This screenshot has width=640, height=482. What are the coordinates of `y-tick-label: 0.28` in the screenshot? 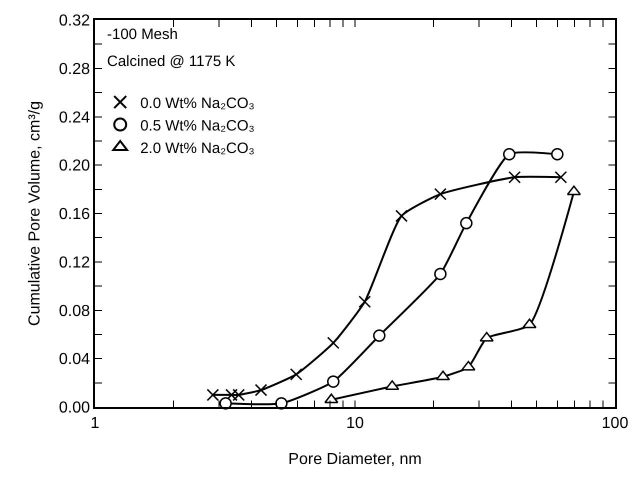 It's located at (74, 69).